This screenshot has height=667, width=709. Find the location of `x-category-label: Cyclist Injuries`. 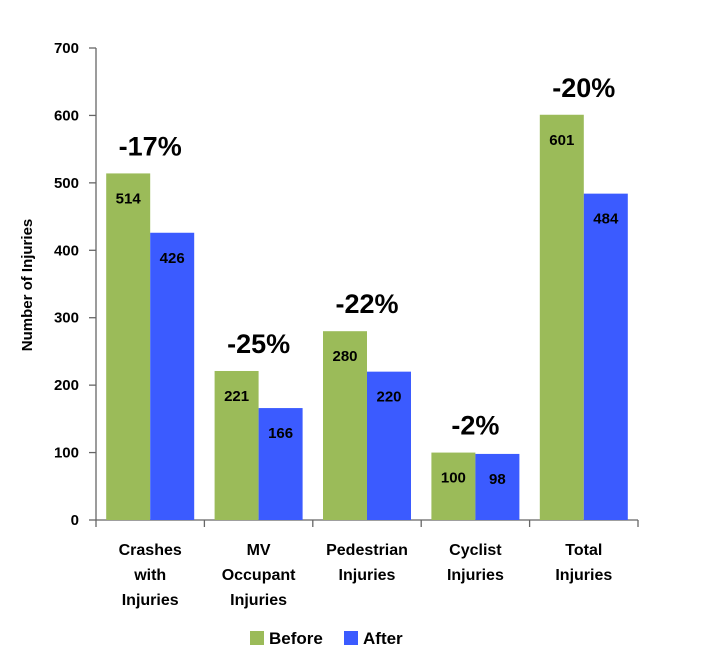

x-category-label: Cyclist Injuries is located at coordinates (475, 563).